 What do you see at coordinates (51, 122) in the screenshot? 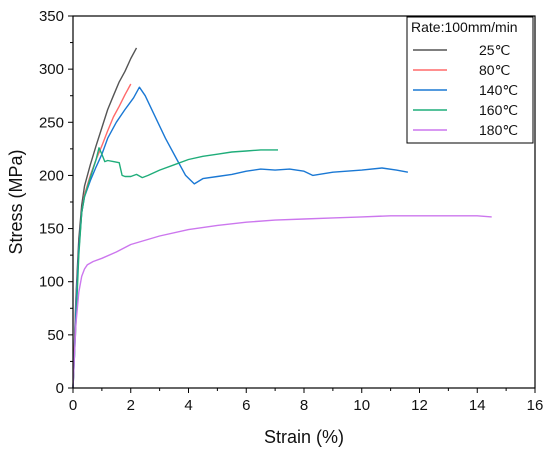
I see `y-tick-label: 250` at bounding box center [51, 122].